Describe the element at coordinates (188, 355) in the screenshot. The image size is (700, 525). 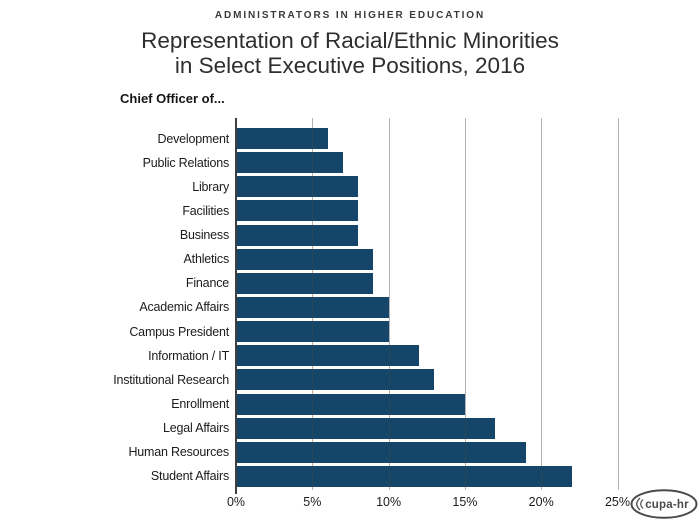
I see `category-label: Information / IT` at that location.